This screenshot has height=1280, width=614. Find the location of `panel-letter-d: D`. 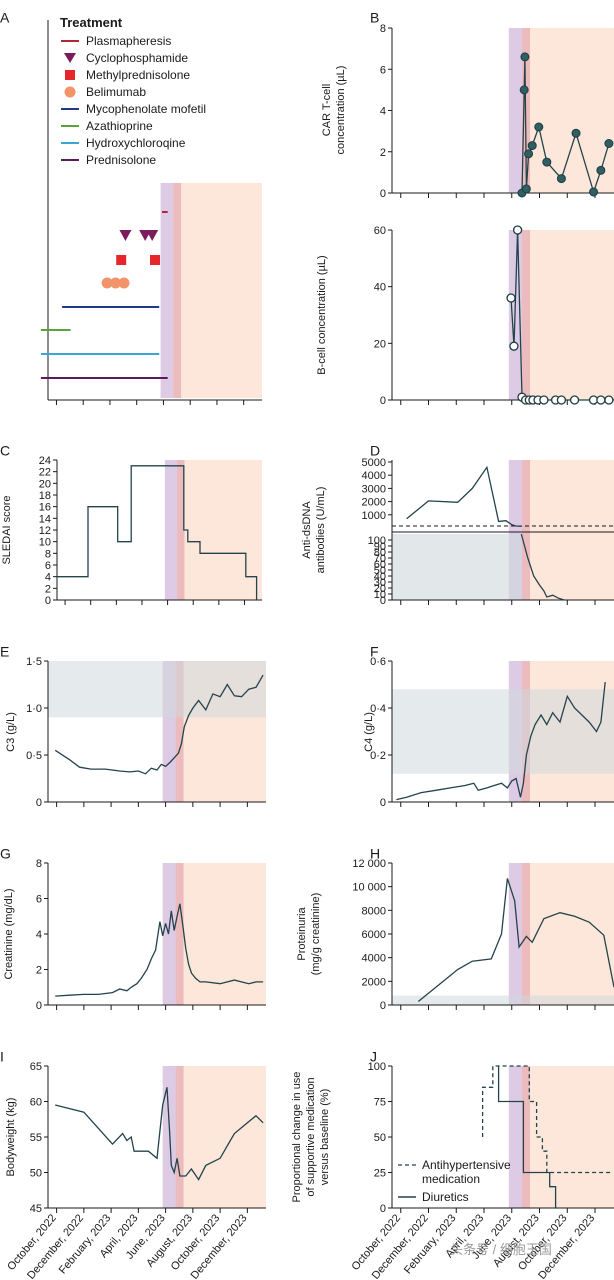

panel-letter-d: D is located at coordinates (375, 450).